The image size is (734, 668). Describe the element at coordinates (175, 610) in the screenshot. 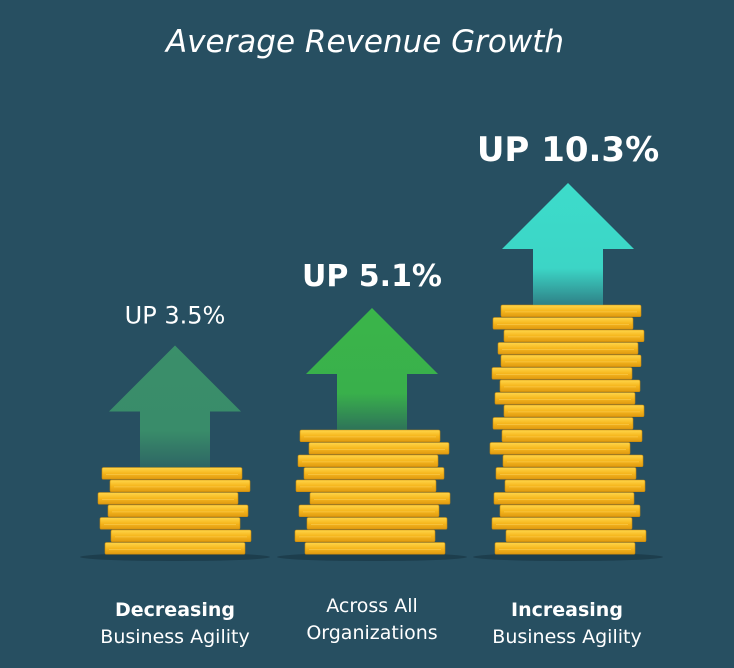

I see `category-label-0-0: Decreasing` at that location.